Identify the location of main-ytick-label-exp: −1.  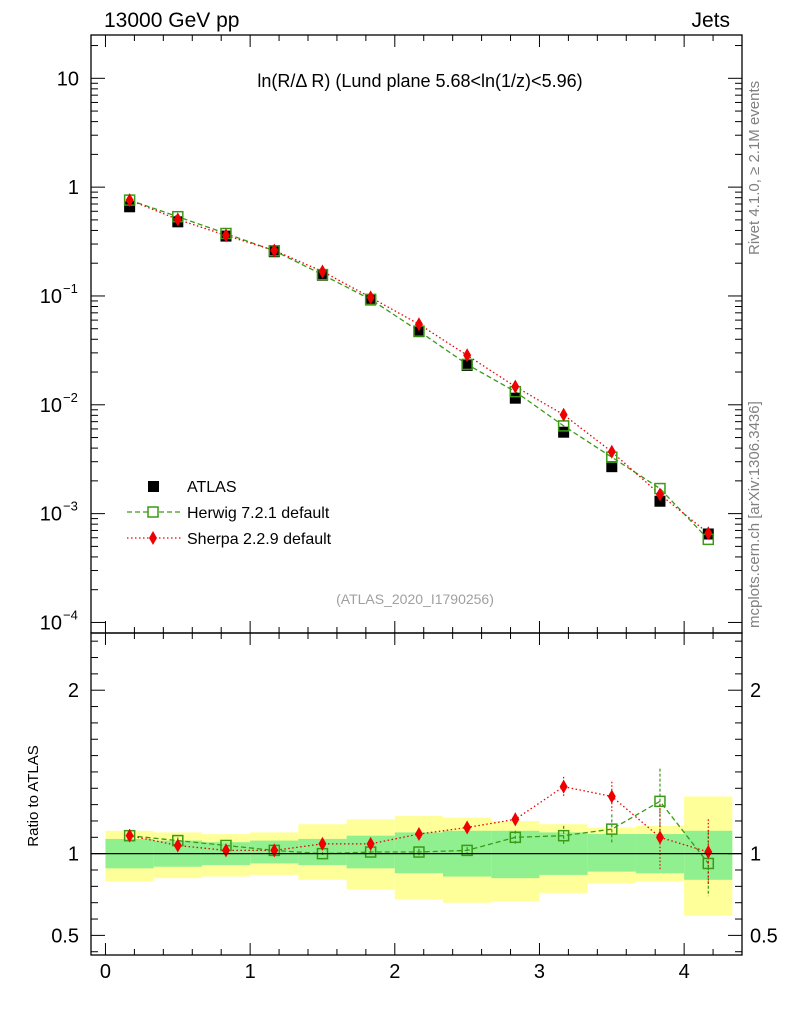
(70, 288).